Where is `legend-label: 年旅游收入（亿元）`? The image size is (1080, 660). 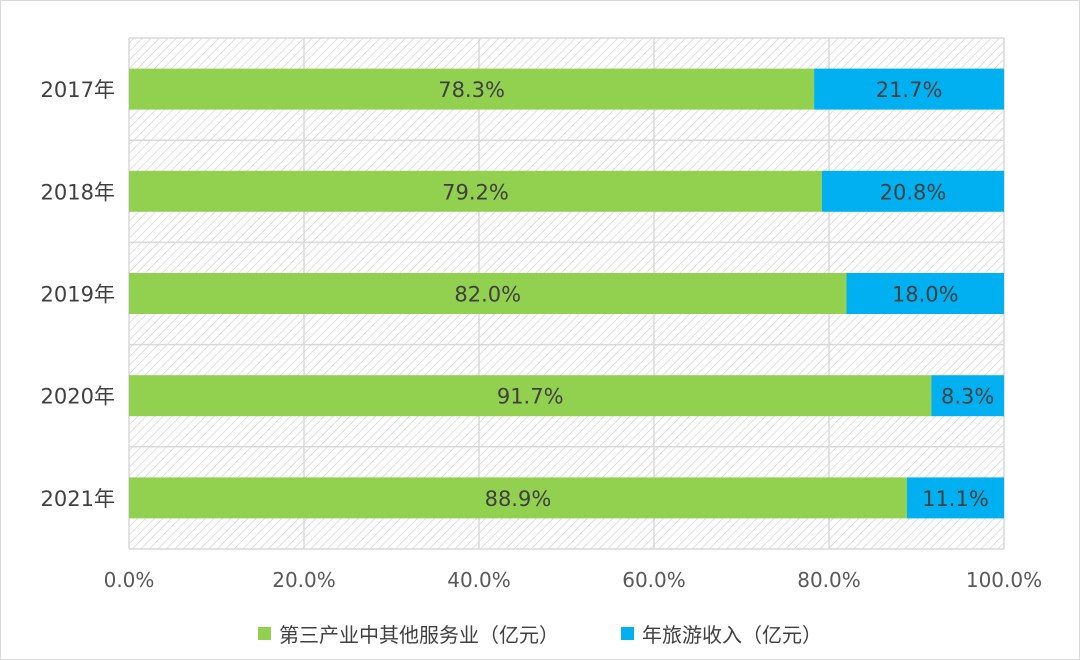 legend-label: 年旅游收入（亿元） is located at coordinates (732, 635).